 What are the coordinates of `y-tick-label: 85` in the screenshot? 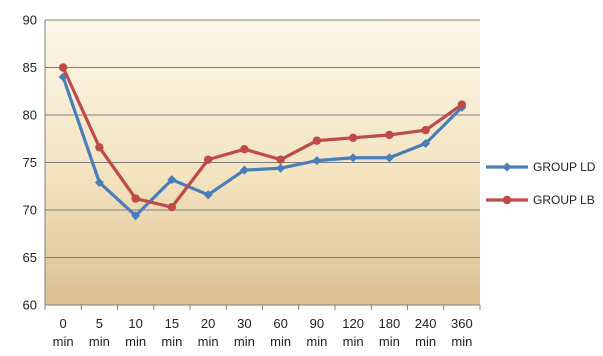 It's located at (30, 67).